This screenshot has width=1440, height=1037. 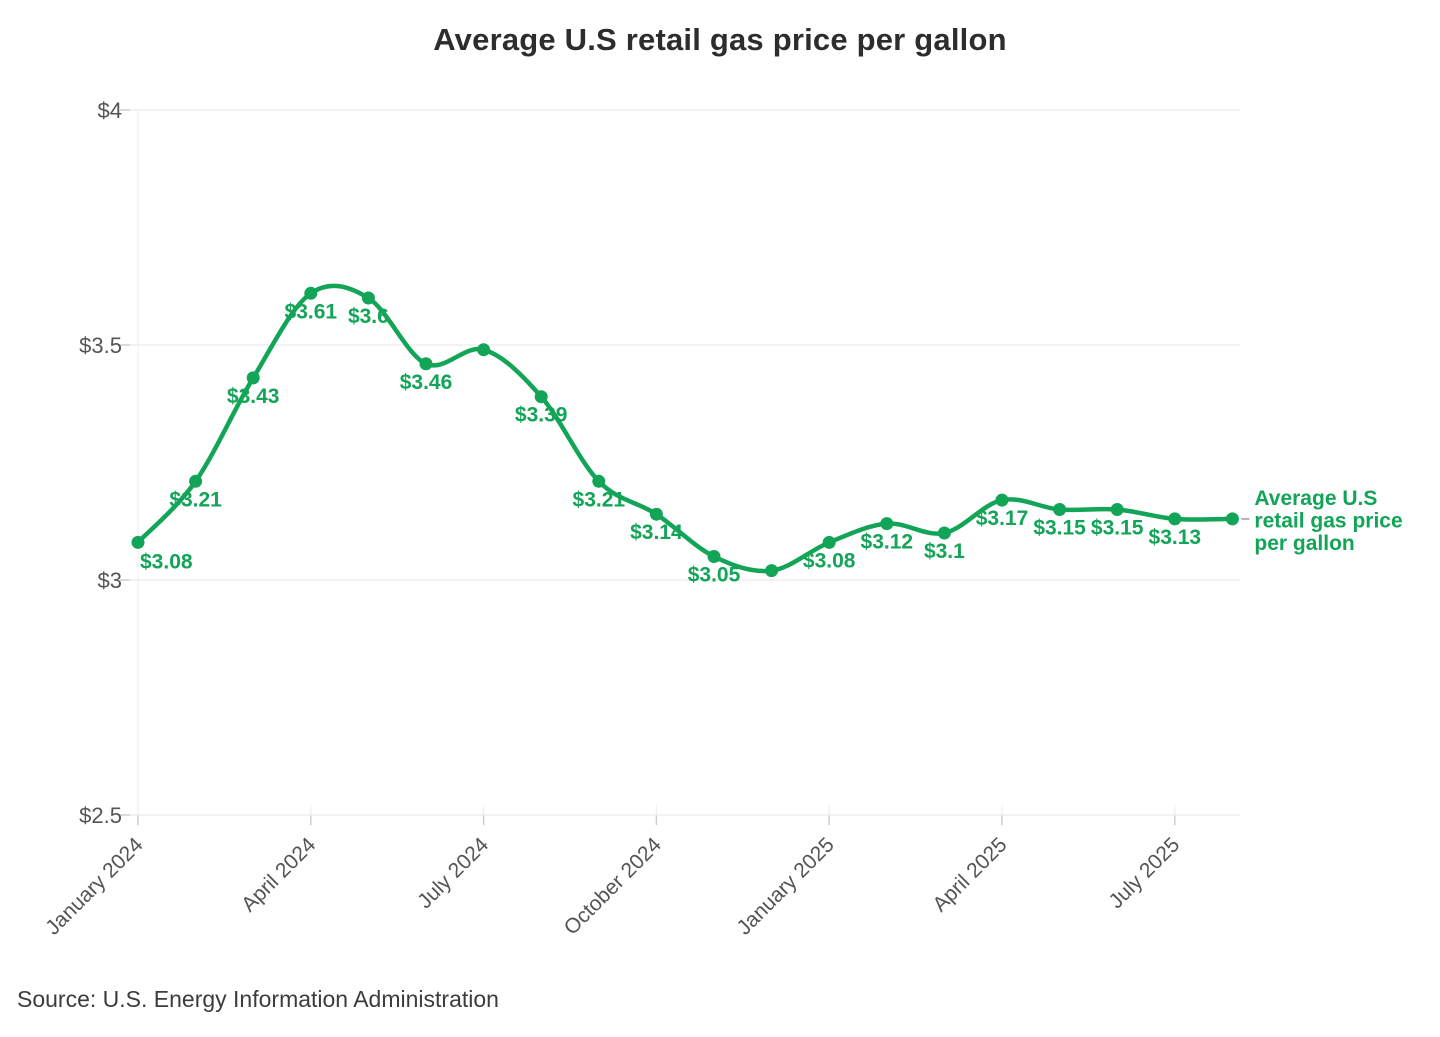 What do you see at coordinates (110, 580) in the screenshot?
I see `y-axis-label: $3` at bounding box center [110, 580].